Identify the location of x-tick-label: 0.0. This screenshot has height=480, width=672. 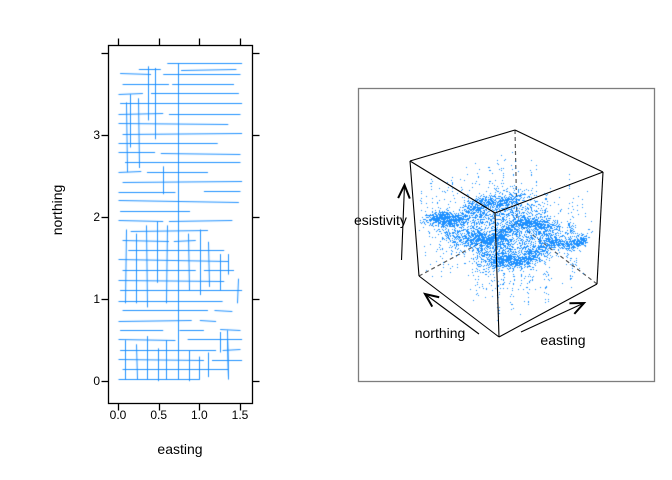
(118, 415).